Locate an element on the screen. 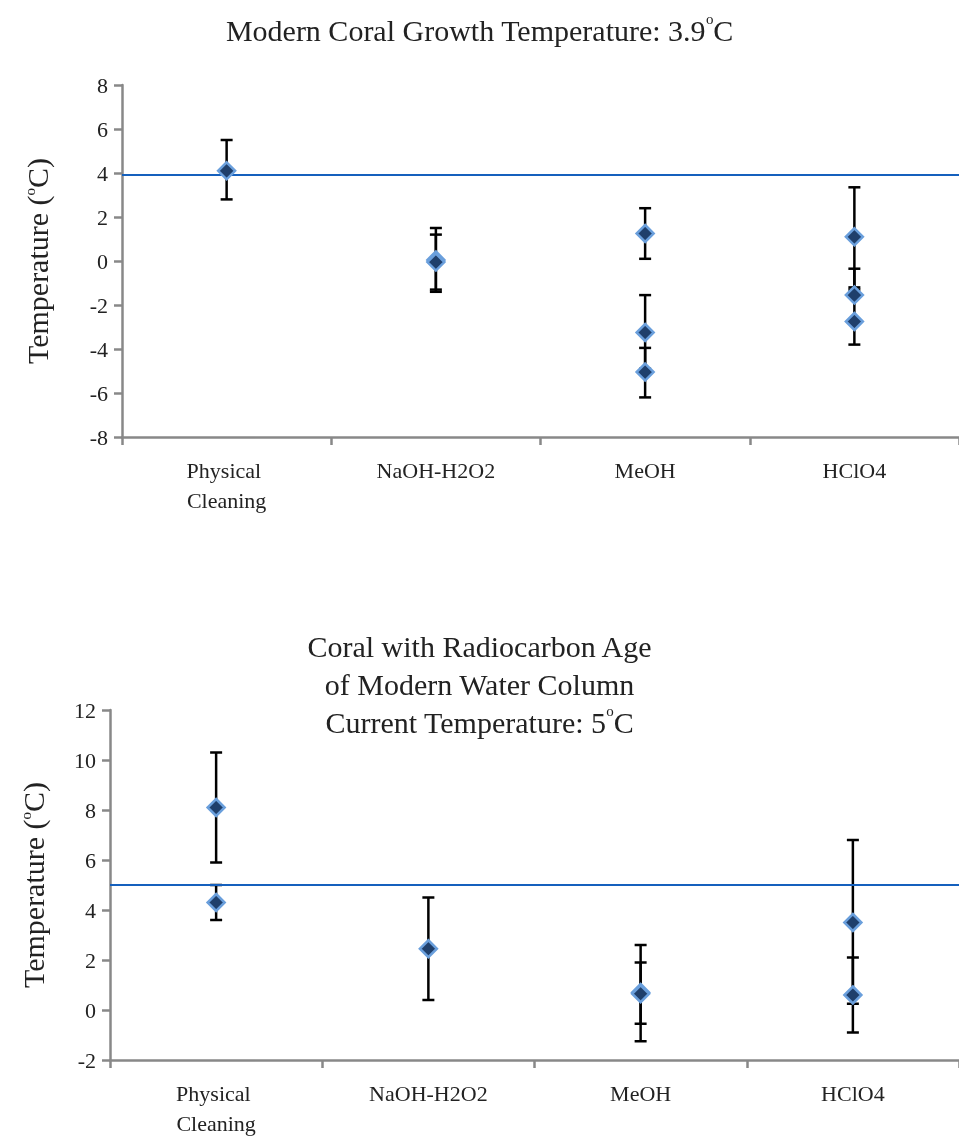  y-tick-label: -8 is located at coordinates (98, 437).